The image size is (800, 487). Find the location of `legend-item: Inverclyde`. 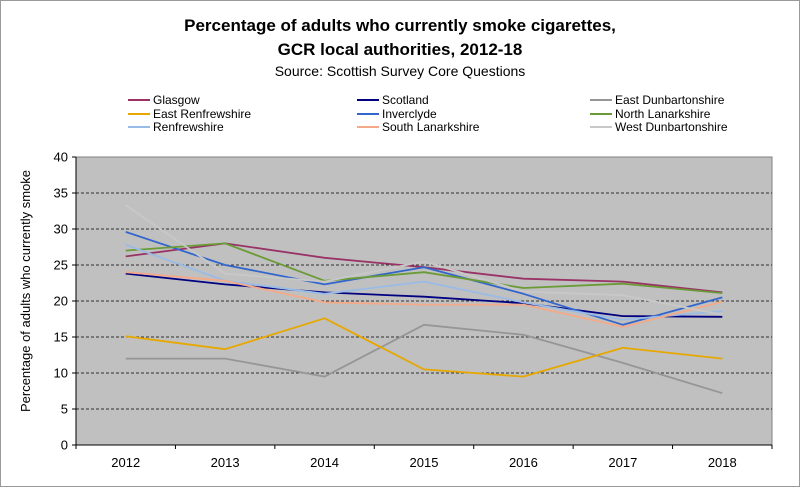

legend-item: Inverclyde is located at coordinates (397, 114).